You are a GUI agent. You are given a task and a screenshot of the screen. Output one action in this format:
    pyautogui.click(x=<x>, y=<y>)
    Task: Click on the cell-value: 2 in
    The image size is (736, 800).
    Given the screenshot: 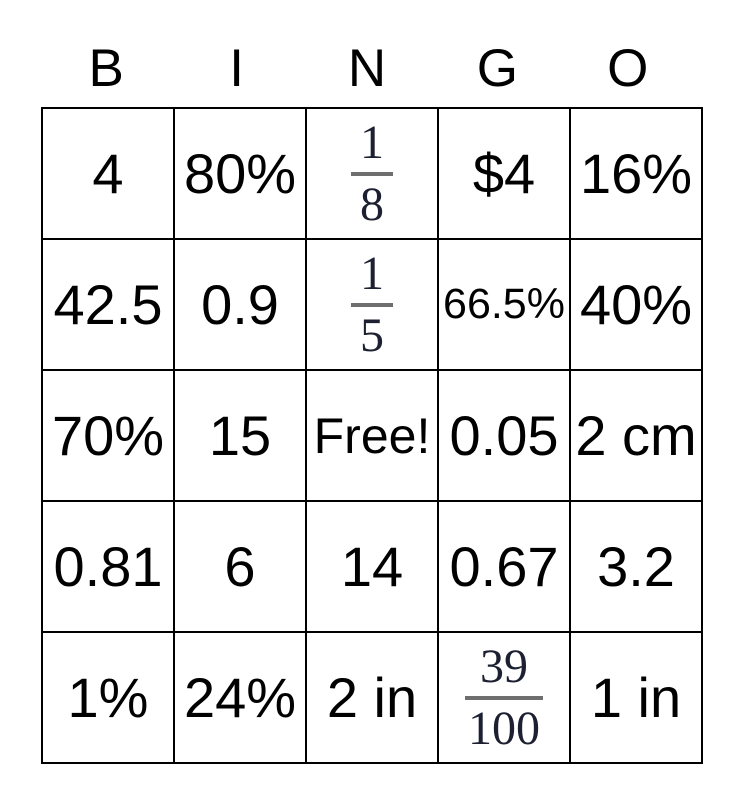 What is the action you would take?
    pyautogui.click(x=372, y=697)
    